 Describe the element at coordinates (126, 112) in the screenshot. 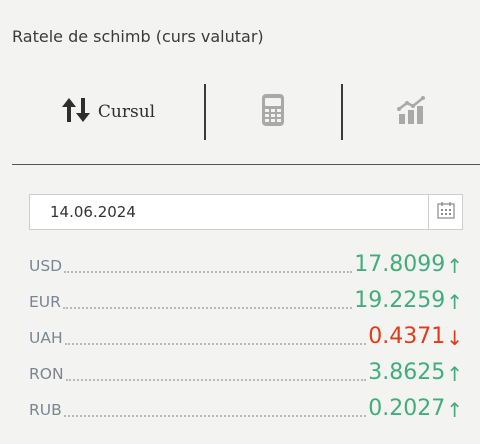

I see `tab-cursul-label: Cursul` at that location.